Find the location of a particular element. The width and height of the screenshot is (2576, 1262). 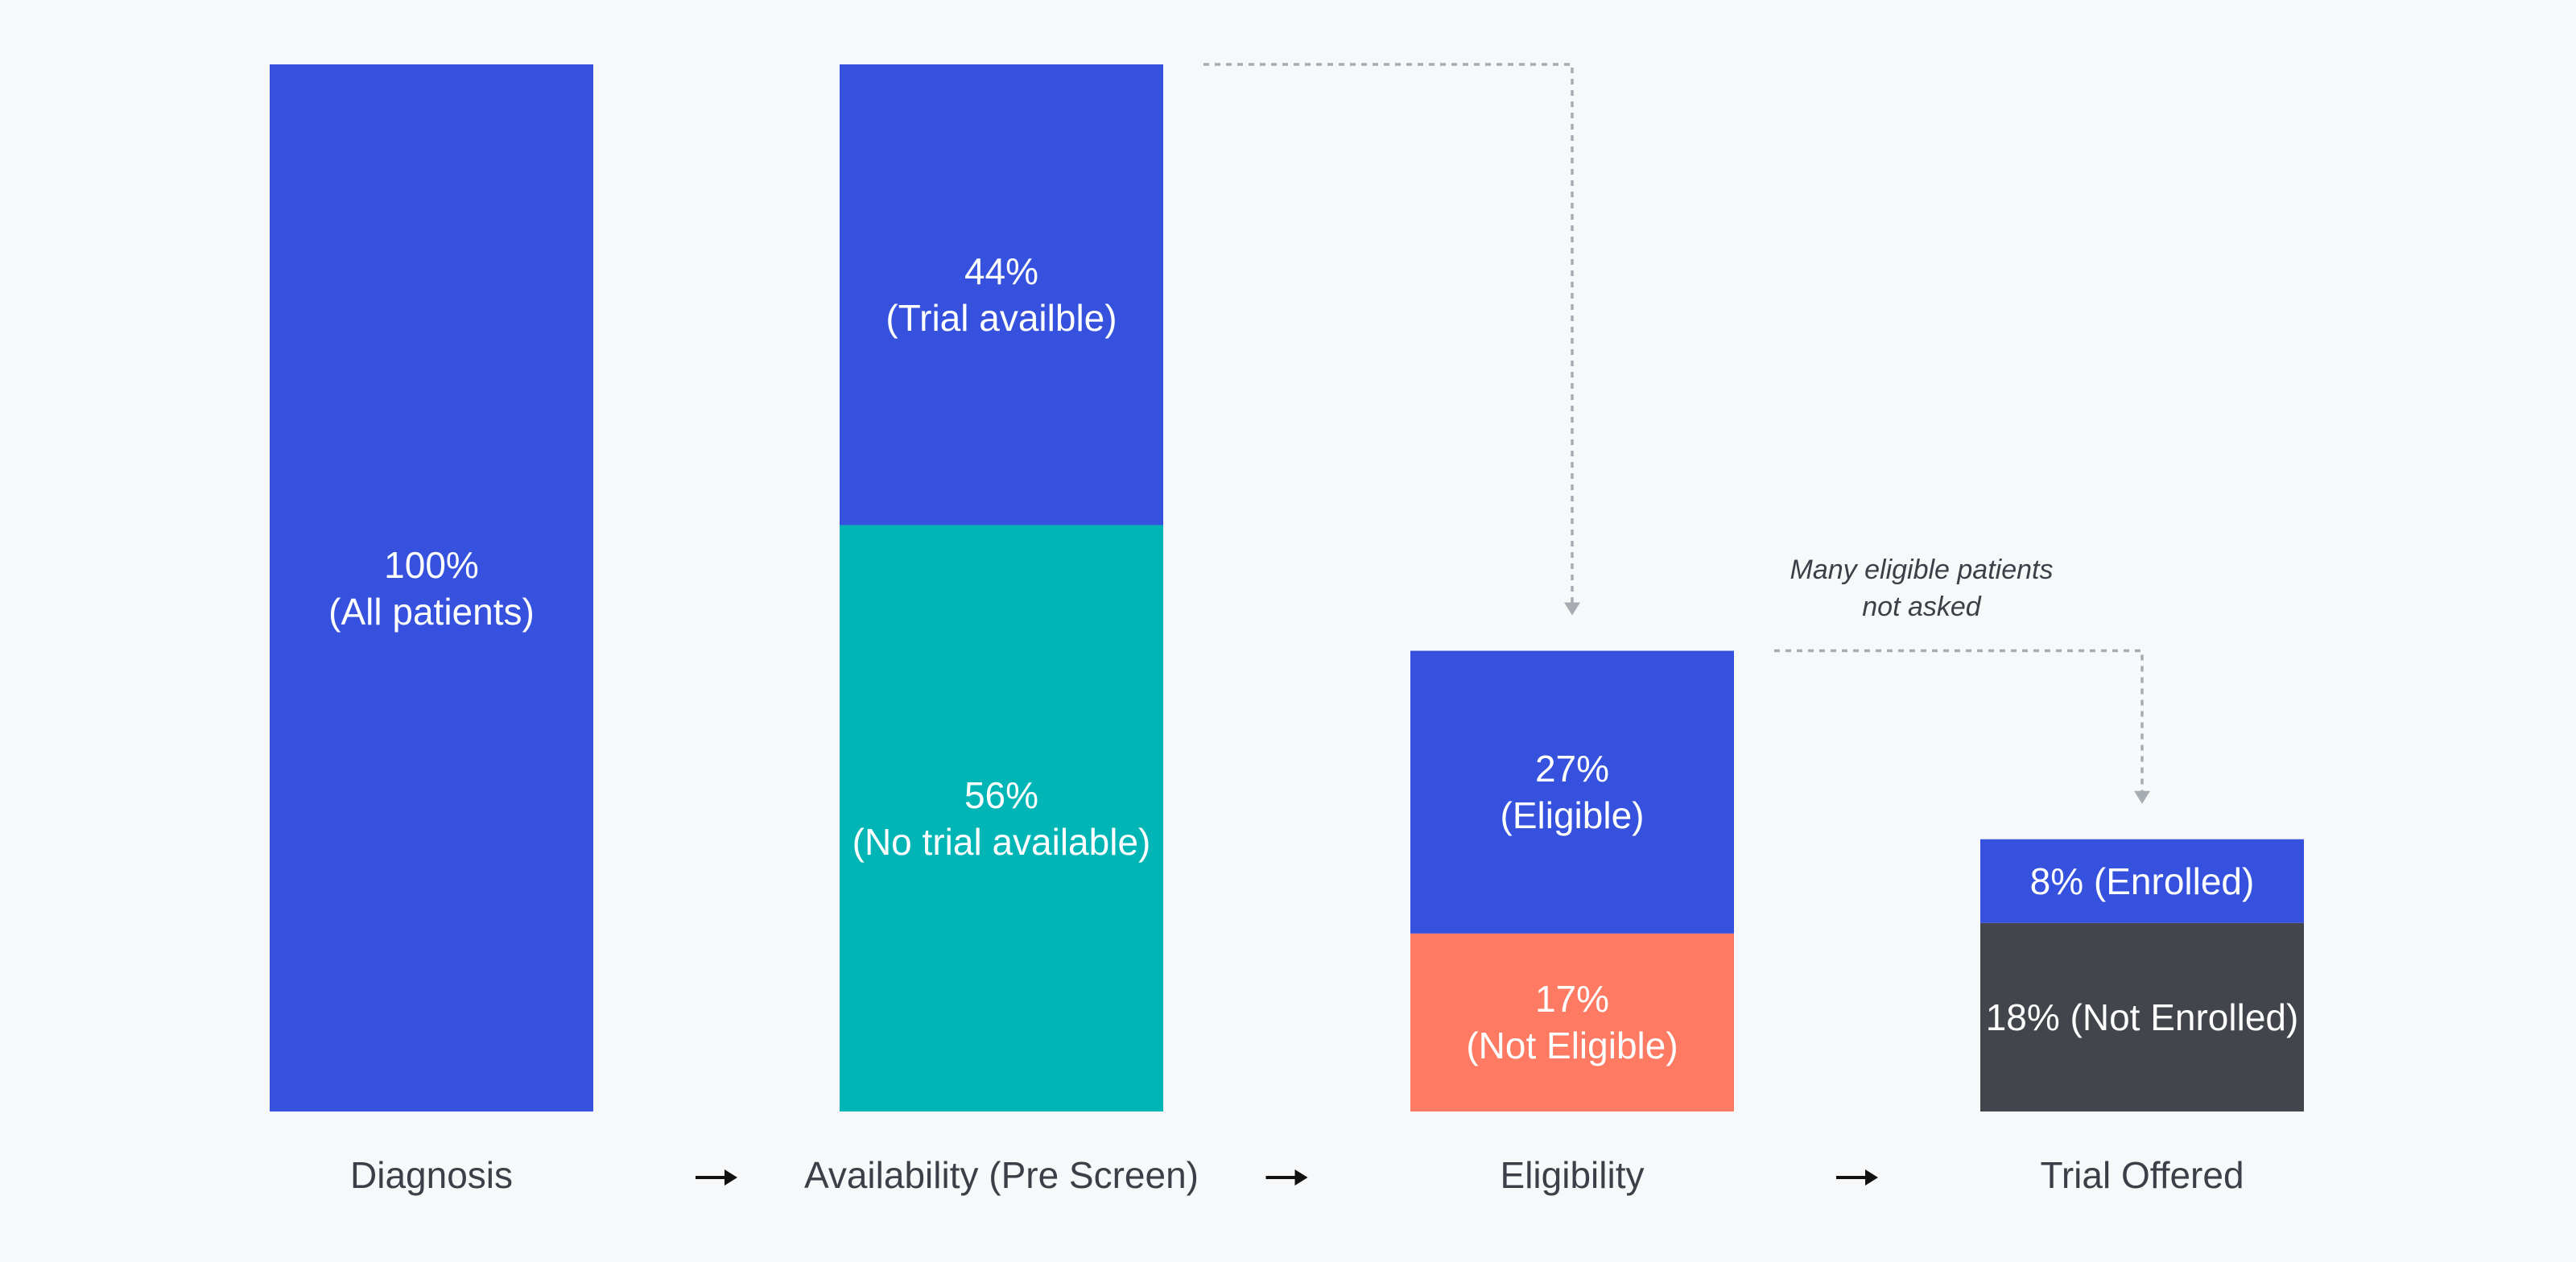

bar-segment-label-line: 18% (Not Enrolled) is located at coordinates (2142, 1017).